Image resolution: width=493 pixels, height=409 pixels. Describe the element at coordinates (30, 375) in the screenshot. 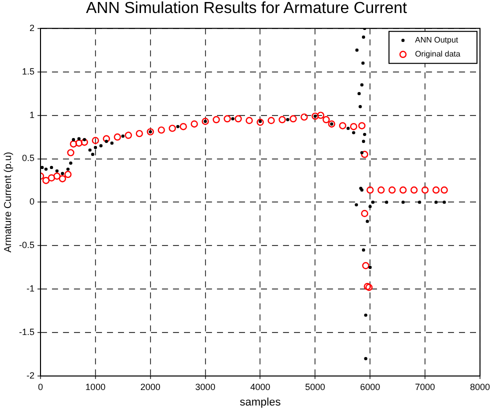

I see `y-tick-label: -2` at that location.